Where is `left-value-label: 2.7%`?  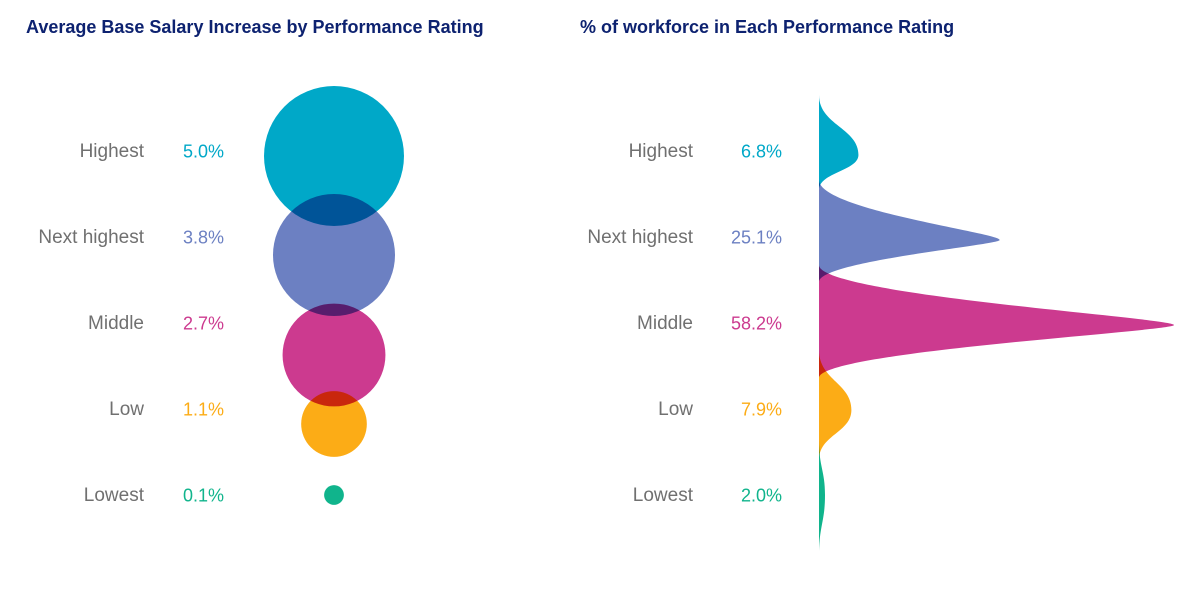 left-value-label: 2.7% is located at coordinates (203, 323).